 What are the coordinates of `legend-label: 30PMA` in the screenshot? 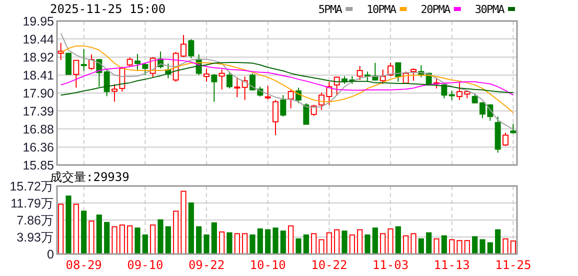 It's located at (490, 9).